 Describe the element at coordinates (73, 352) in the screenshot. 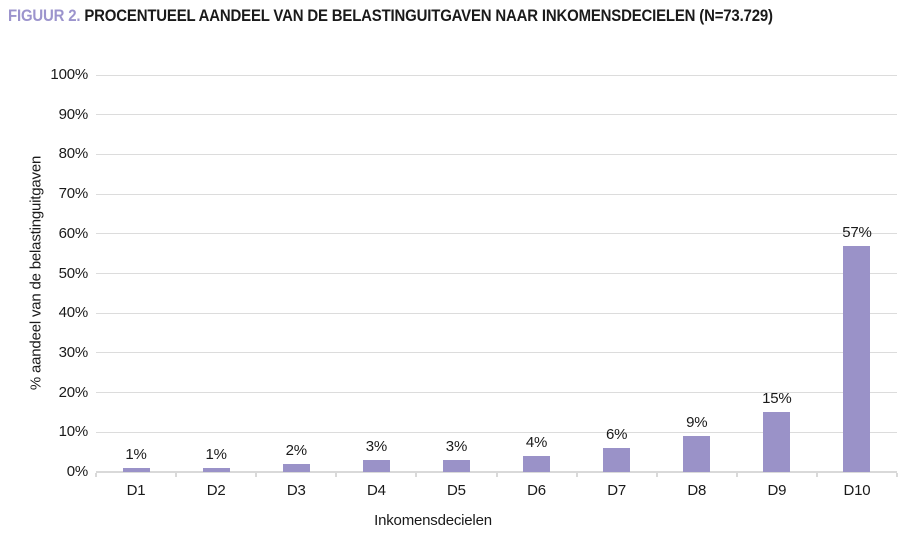

I see `y-tick-label: 30%` at that location.